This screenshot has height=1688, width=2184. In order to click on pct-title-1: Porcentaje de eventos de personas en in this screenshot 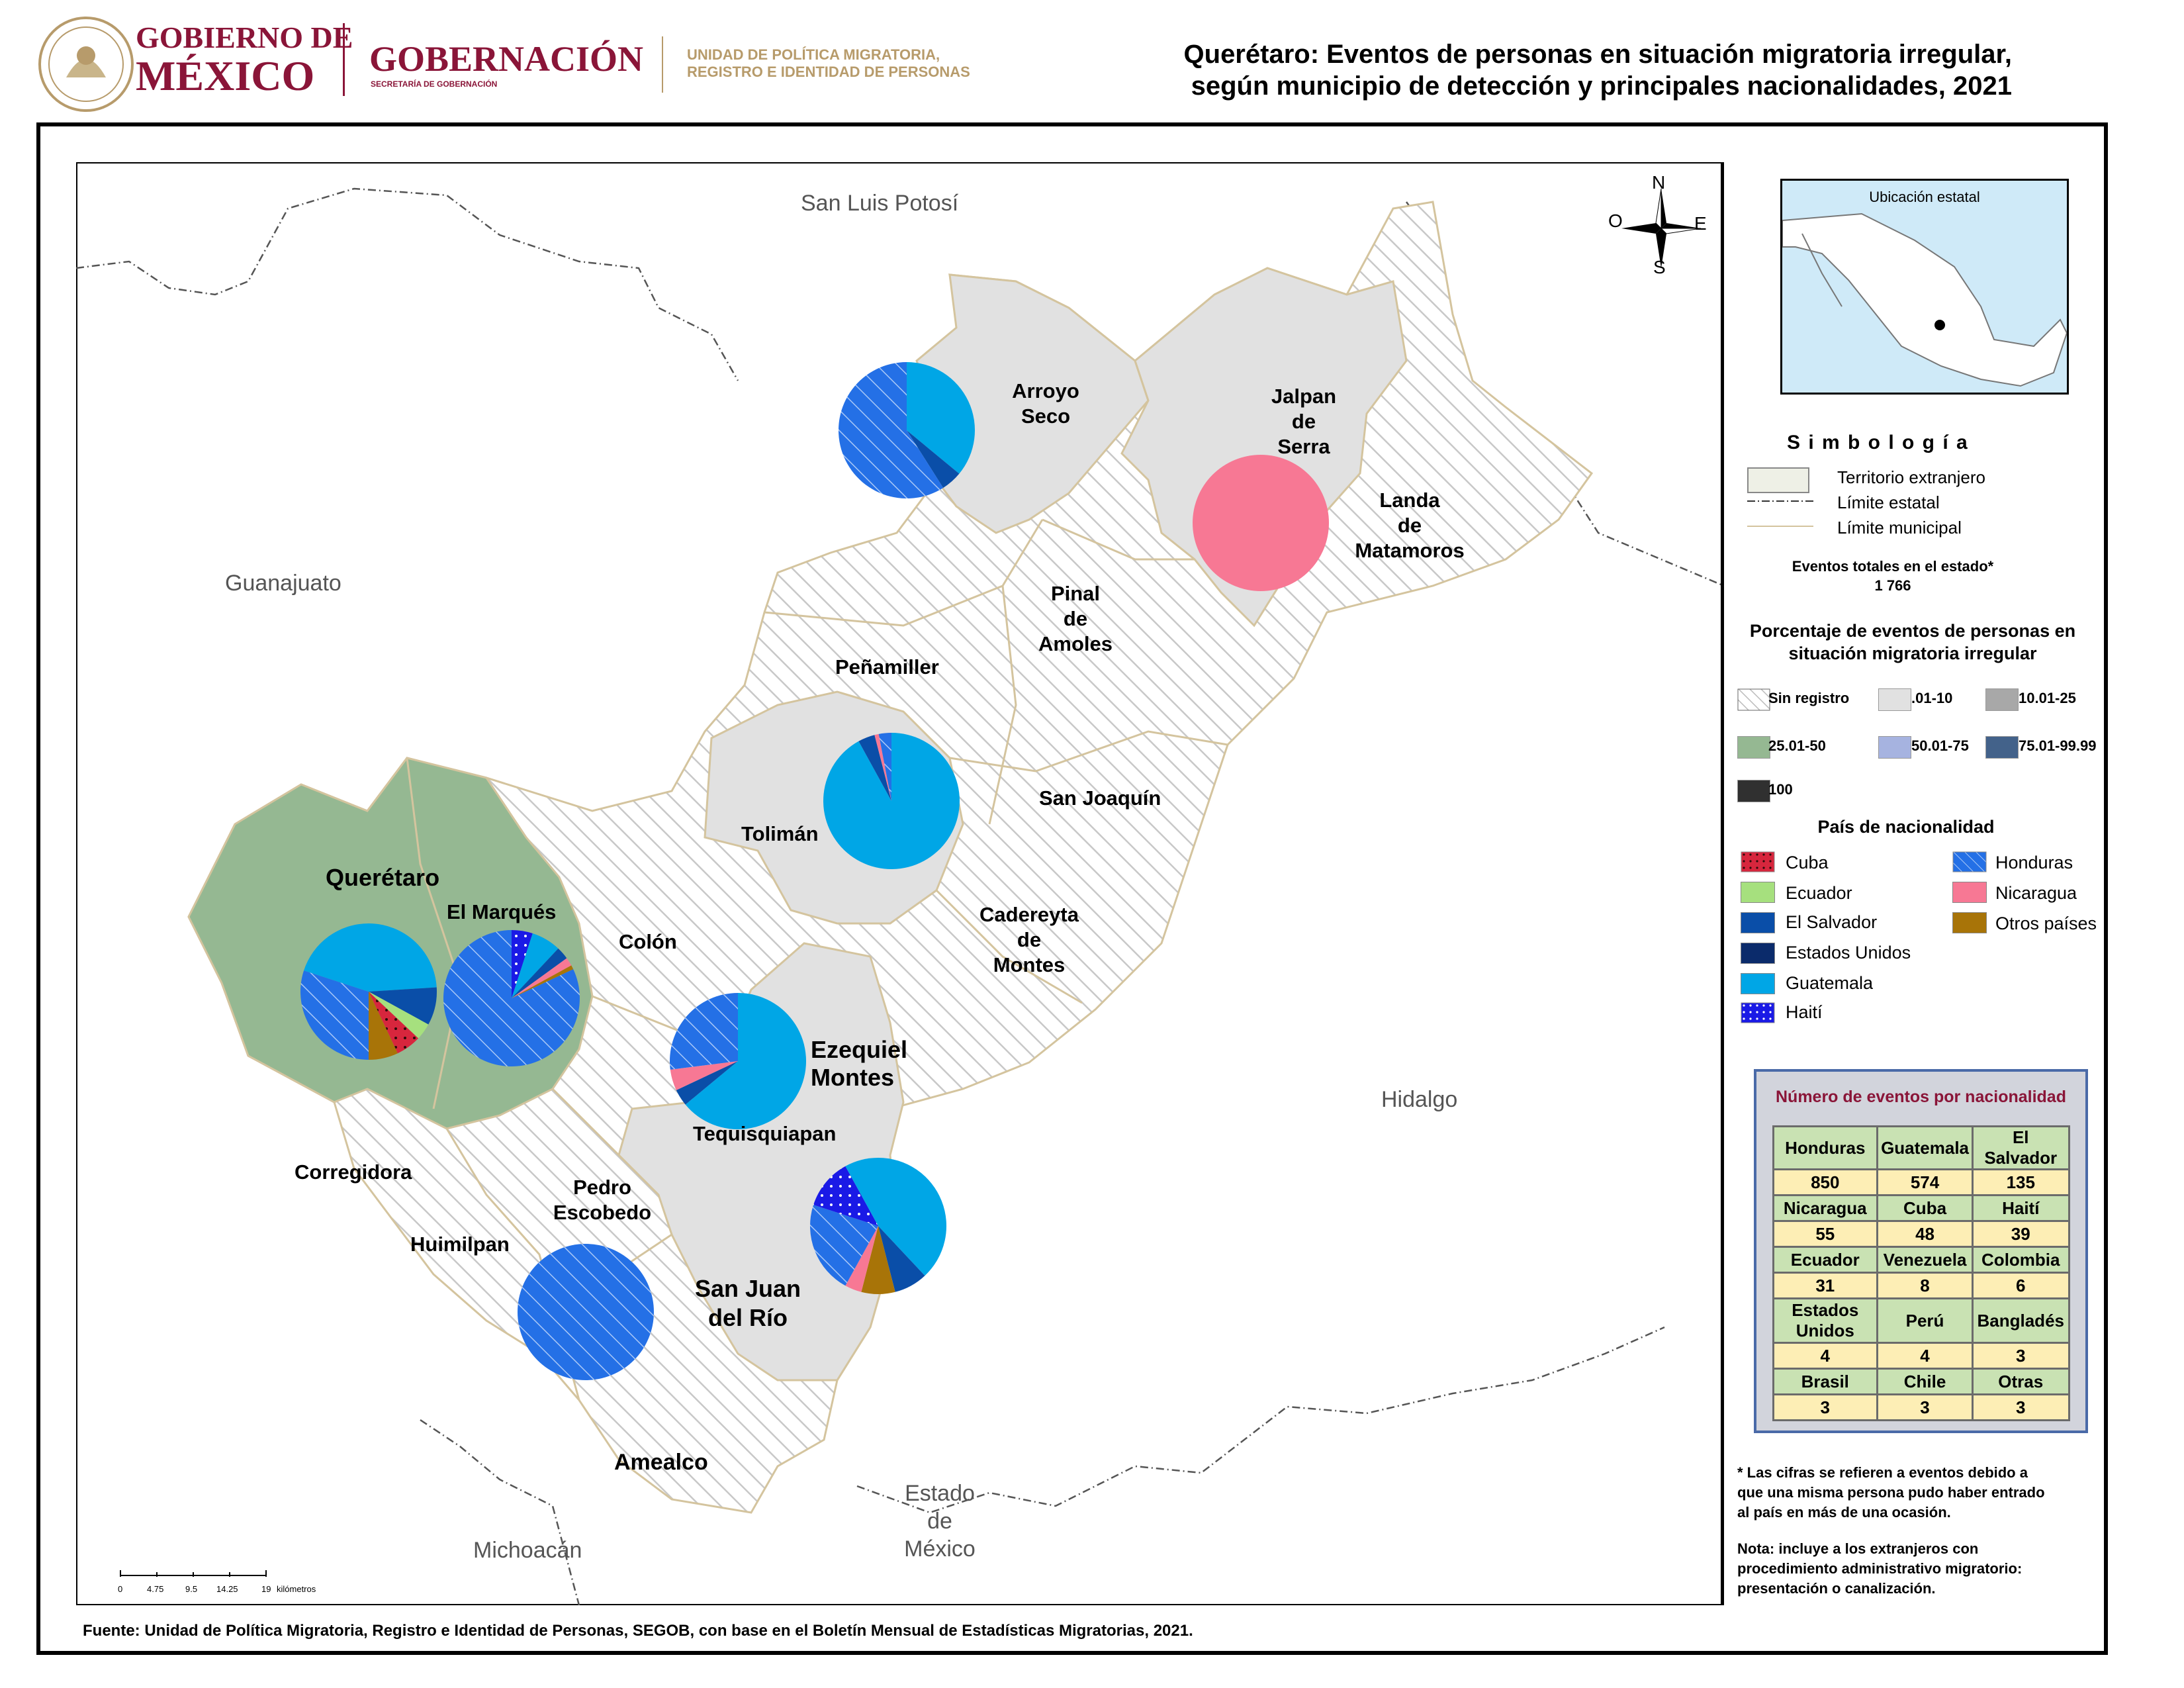, I will do `click(1912, 631)`.